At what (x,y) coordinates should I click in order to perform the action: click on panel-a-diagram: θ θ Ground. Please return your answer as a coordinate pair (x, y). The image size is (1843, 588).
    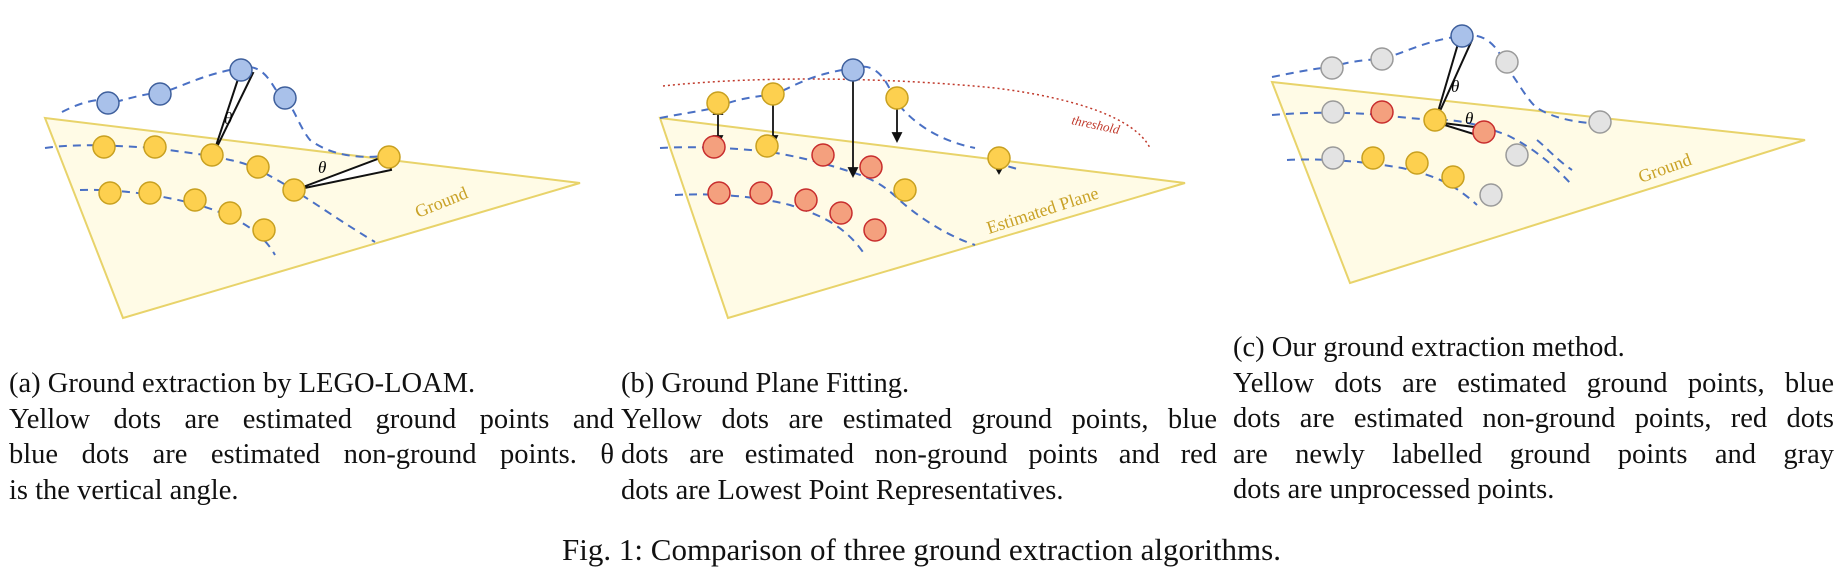
    Looking at the image, I should click on (312, 189).